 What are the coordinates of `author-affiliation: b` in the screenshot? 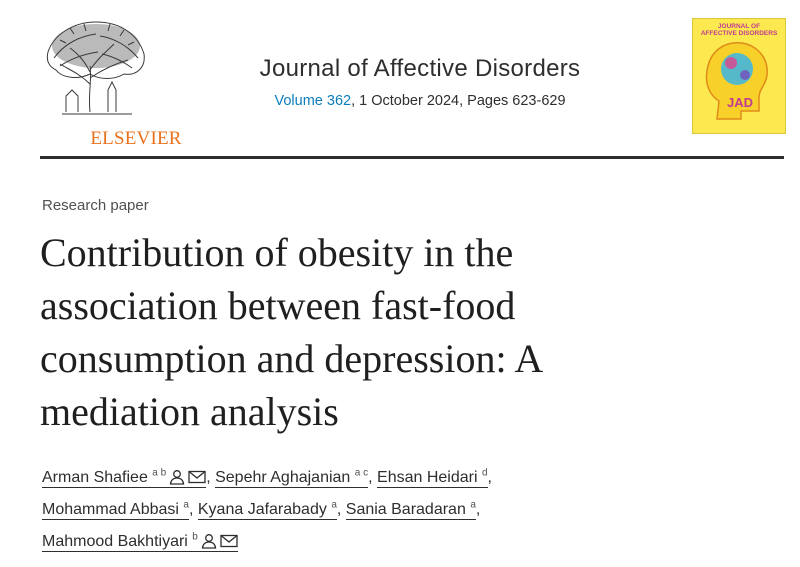 It's located at (195, 537).